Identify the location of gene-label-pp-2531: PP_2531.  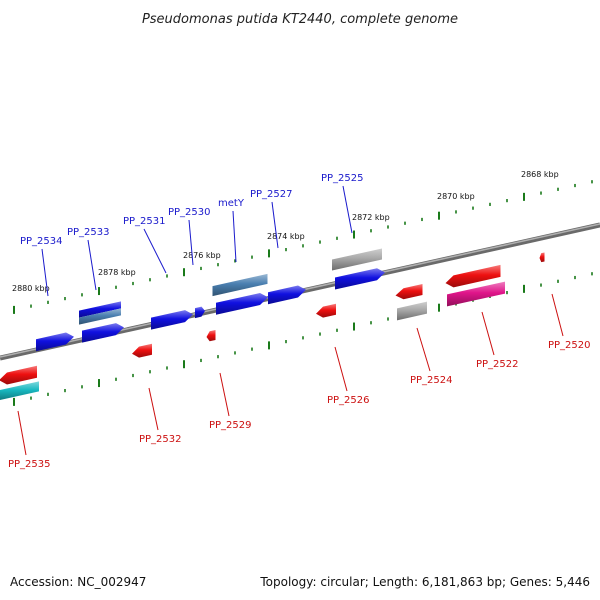
(144, 221).